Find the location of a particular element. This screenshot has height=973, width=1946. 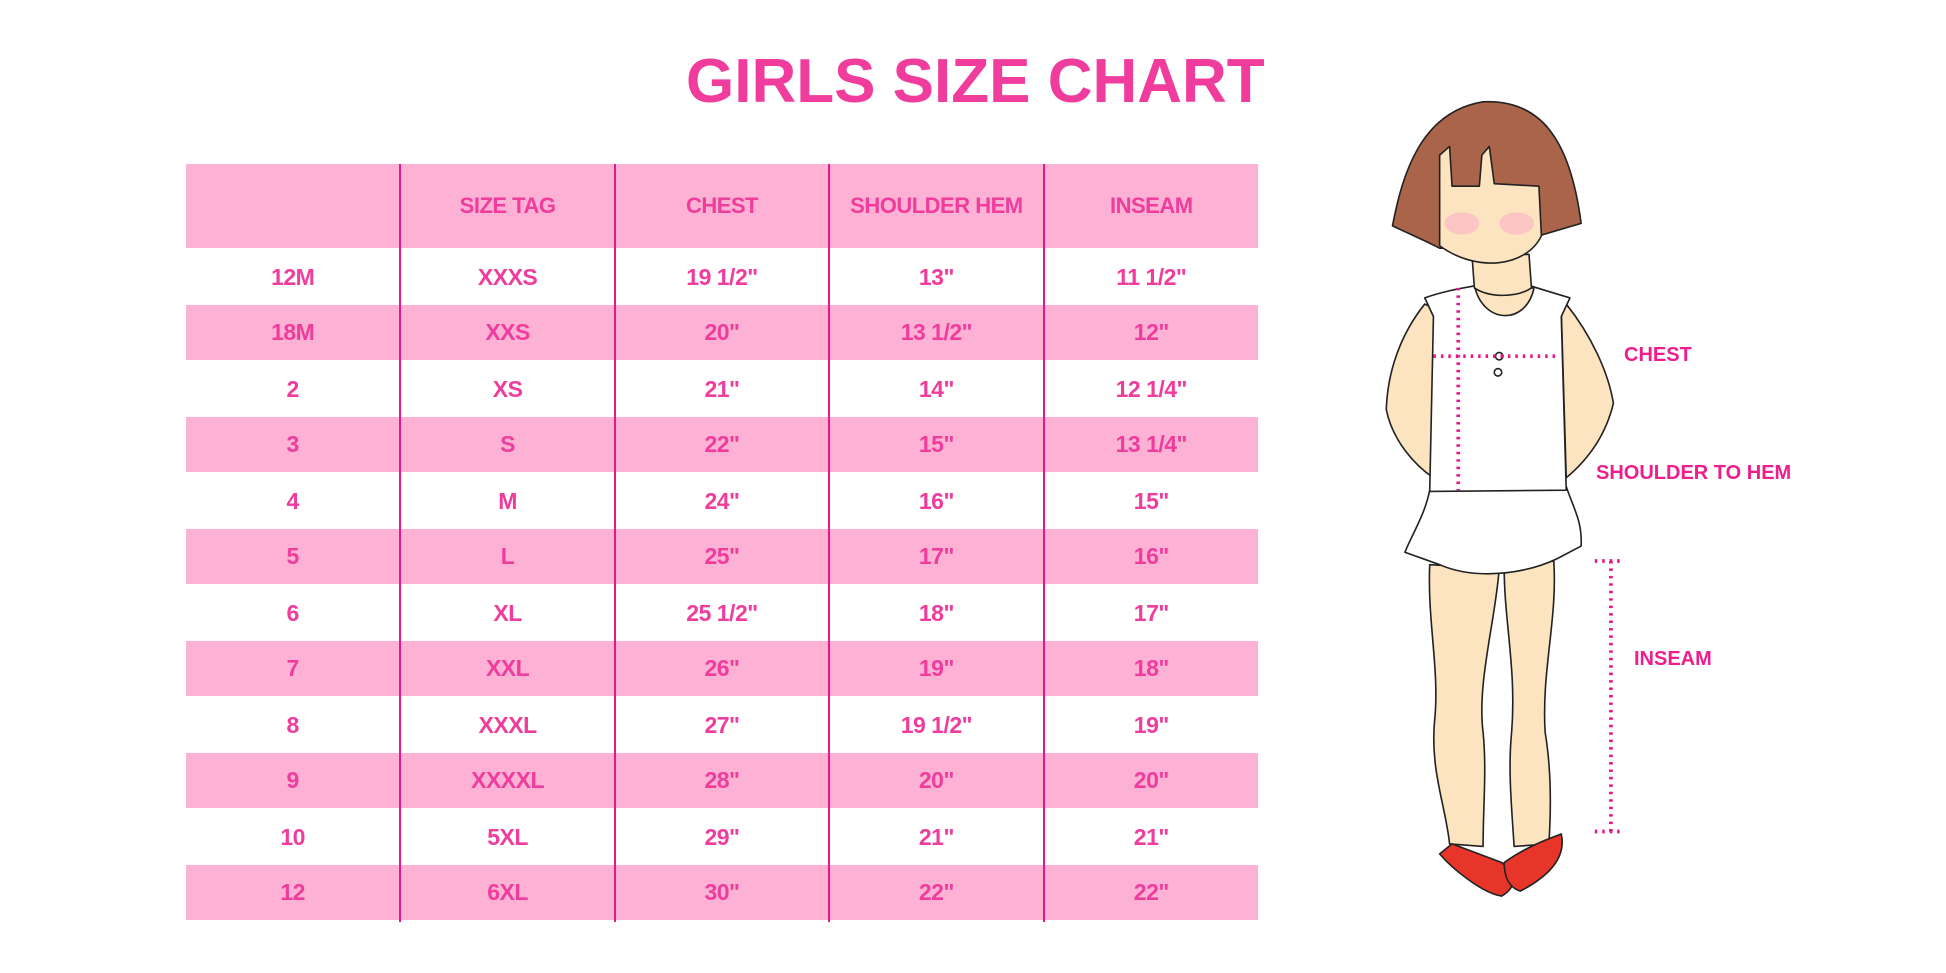

table-row: 3 S 22" 15" 13 1/4" is located at coordinates (722, 445).